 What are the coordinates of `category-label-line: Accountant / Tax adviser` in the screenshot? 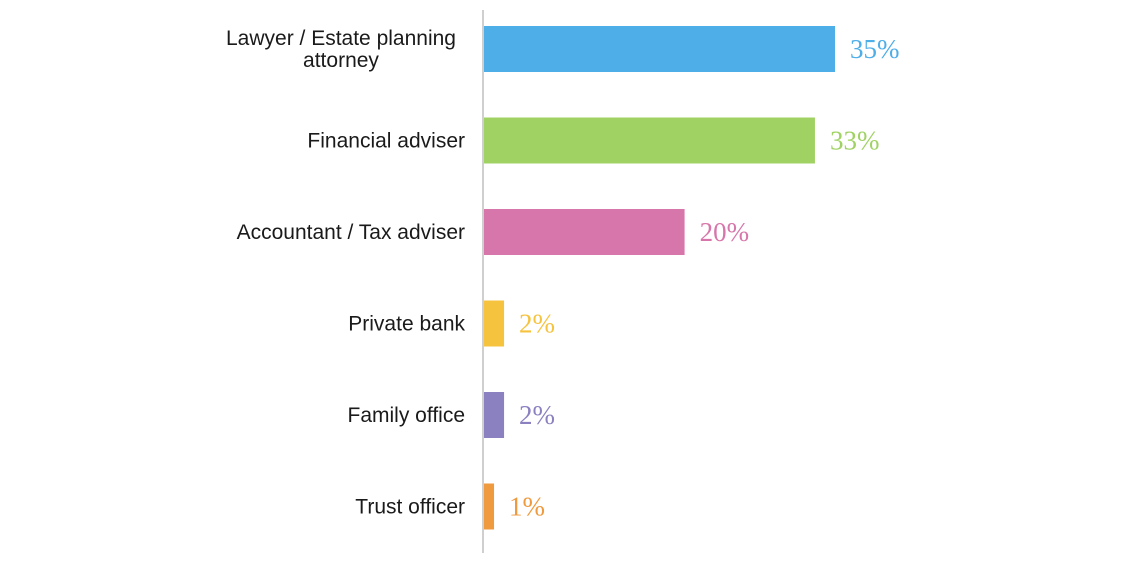 It's located at (351, 232).